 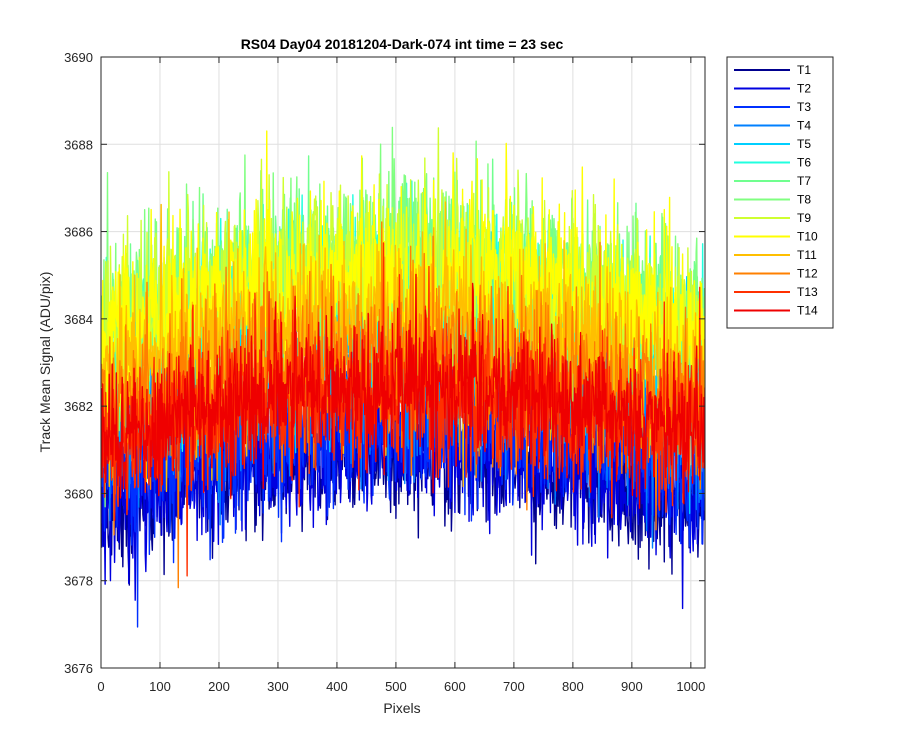 I want to click on legend-label-T9: T9, so click(x=804, y=218).